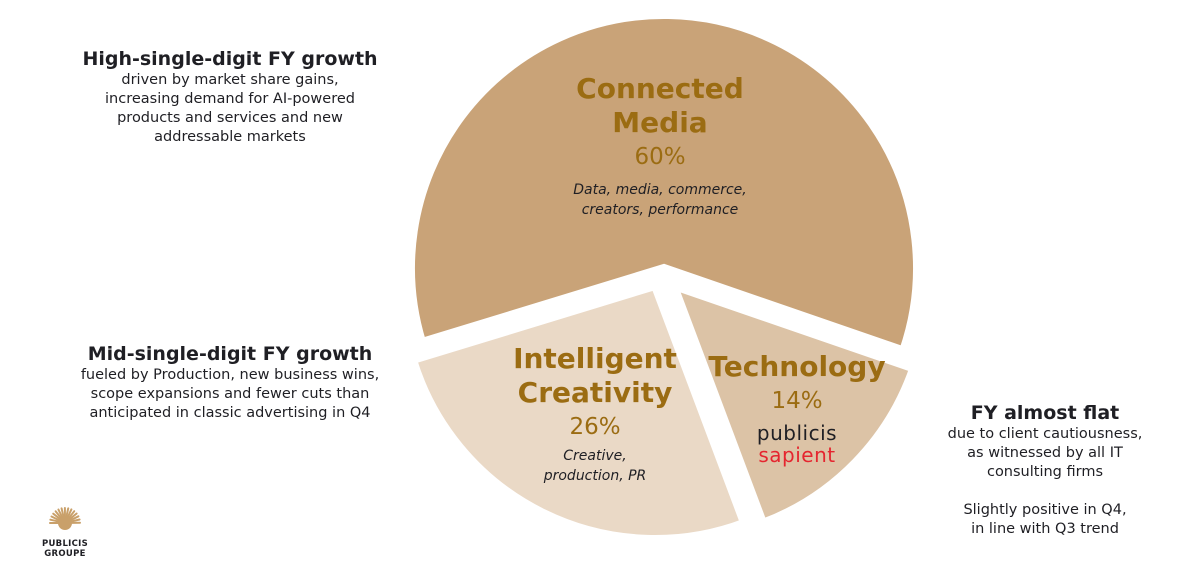 The width and height of the screenshot is (1179, 578). I want to click on intelligent-creativity-name: Creativity, so click(595, 392).